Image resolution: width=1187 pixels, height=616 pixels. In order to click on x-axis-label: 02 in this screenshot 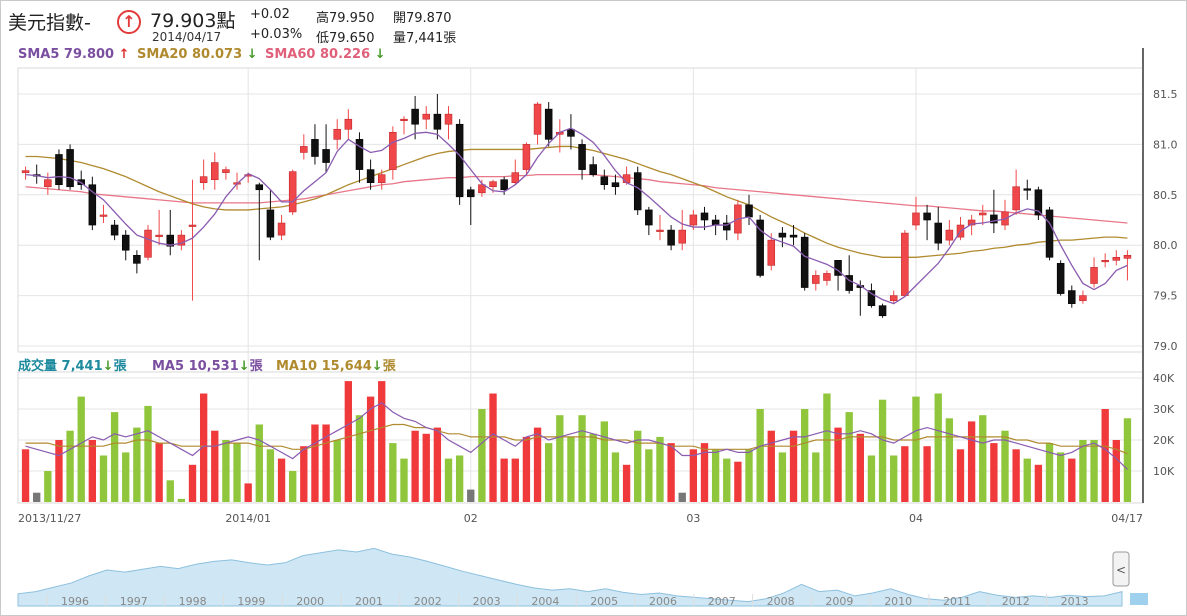, I will do `click(471, 518)`.